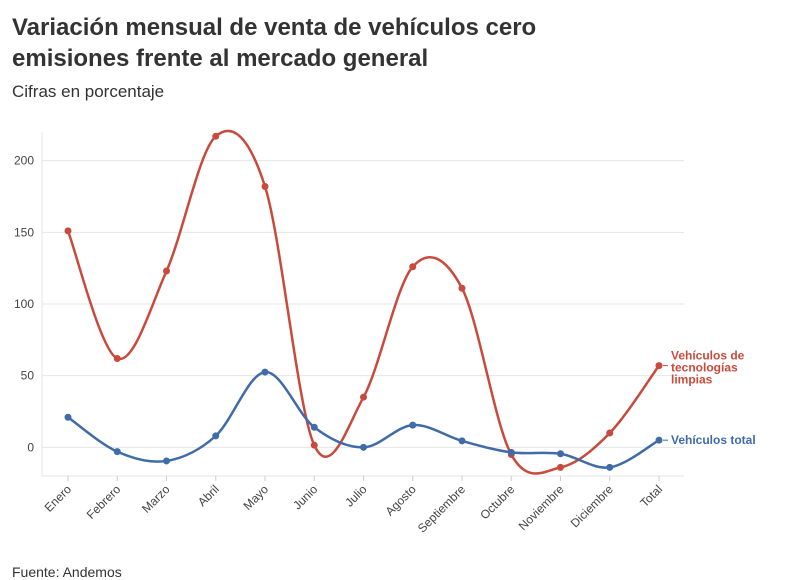 The width and height of the screenshot is (796, 580). What do you see at coordinates (208, 495) in the screenshot?
I see `x-tick-label: Abril` at bounding box center [208, 495].